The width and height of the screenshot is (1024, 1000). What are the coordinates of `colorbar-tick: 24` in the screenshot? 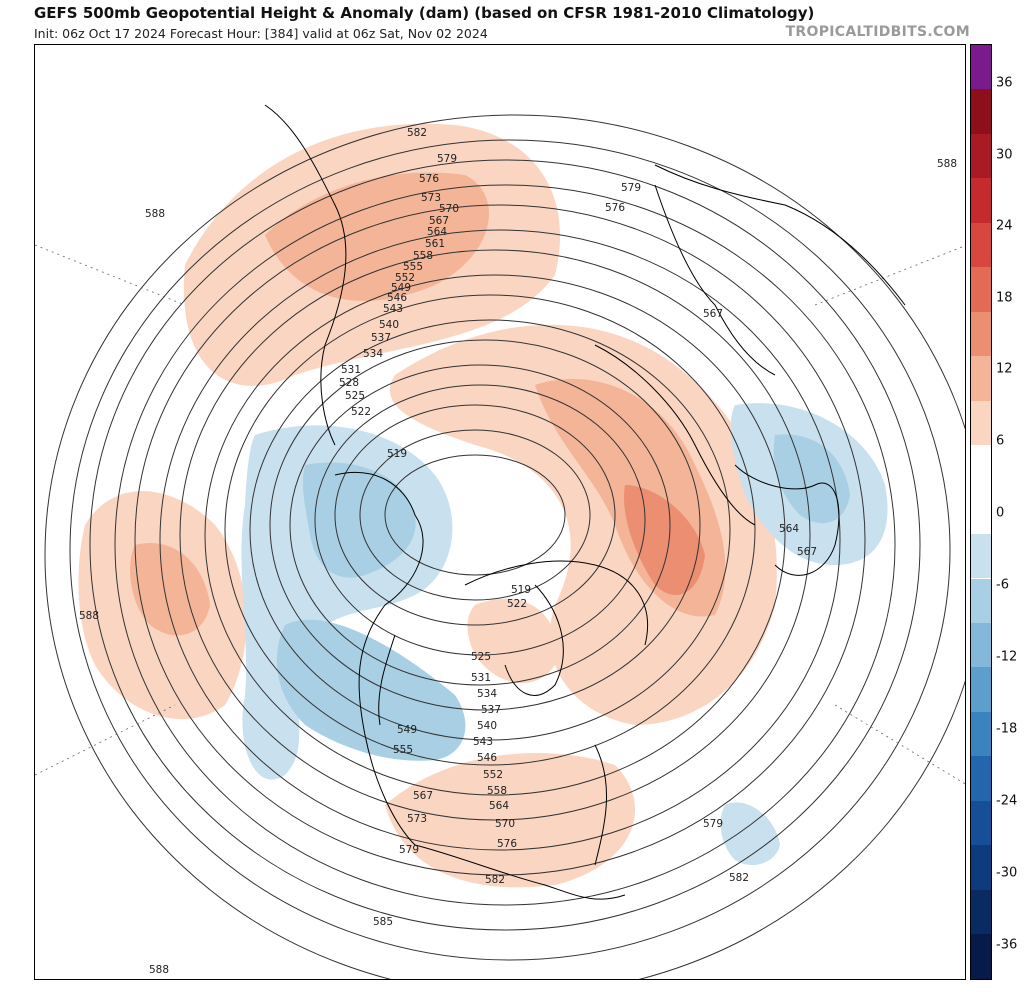 It's located at (1004, 226).